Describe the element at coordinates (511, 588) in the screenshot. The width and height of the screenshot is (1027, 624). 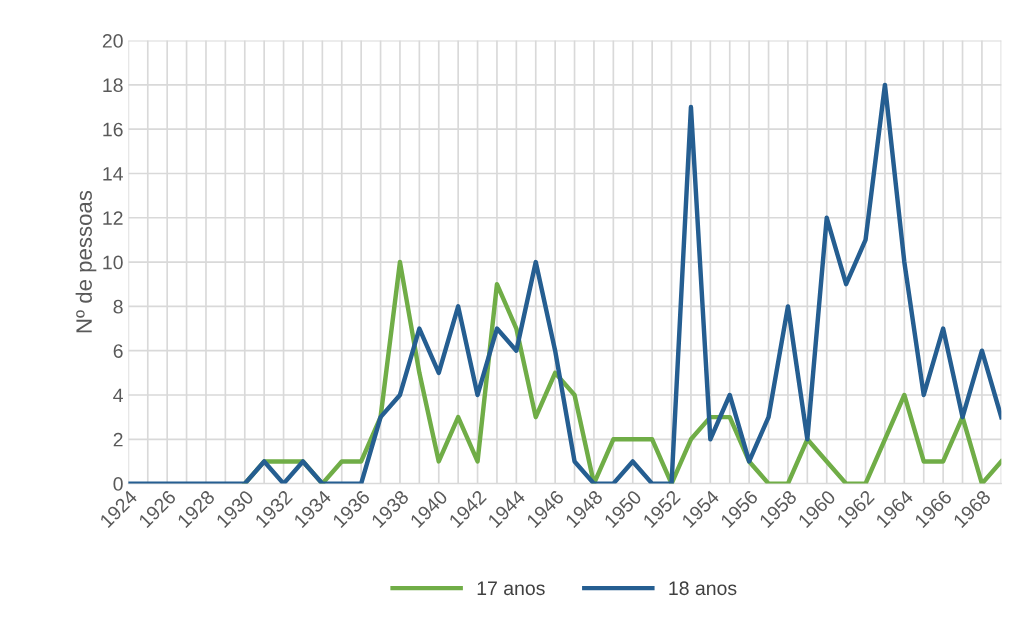
I see `legend-label: 17 anos` at that location.